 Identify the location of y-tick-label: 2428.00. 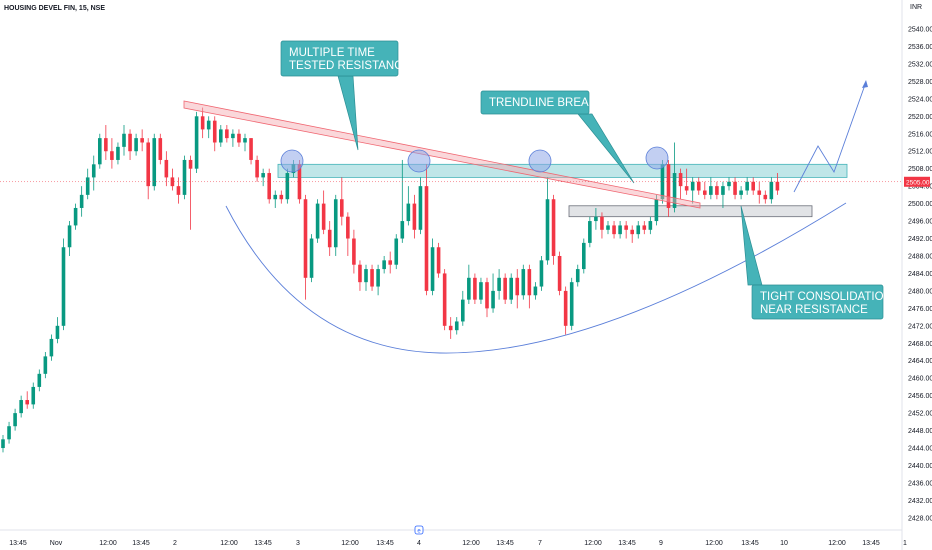
(920, 518).